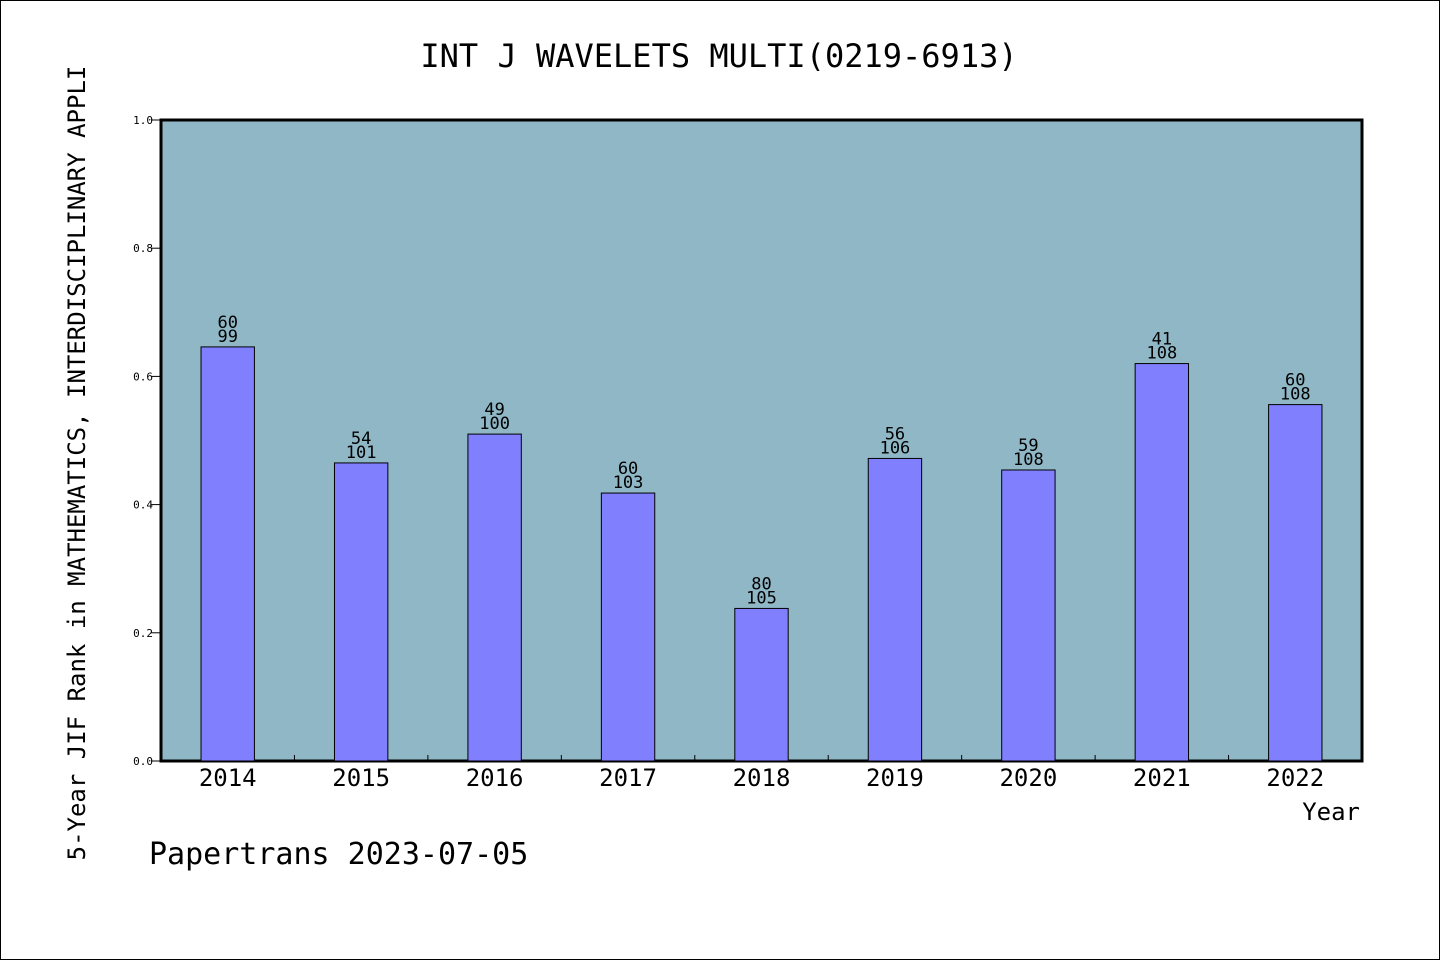 The image size is (1440, 964). I want to click on bar-label-bottom-2020: 108, so click(1028, 460).